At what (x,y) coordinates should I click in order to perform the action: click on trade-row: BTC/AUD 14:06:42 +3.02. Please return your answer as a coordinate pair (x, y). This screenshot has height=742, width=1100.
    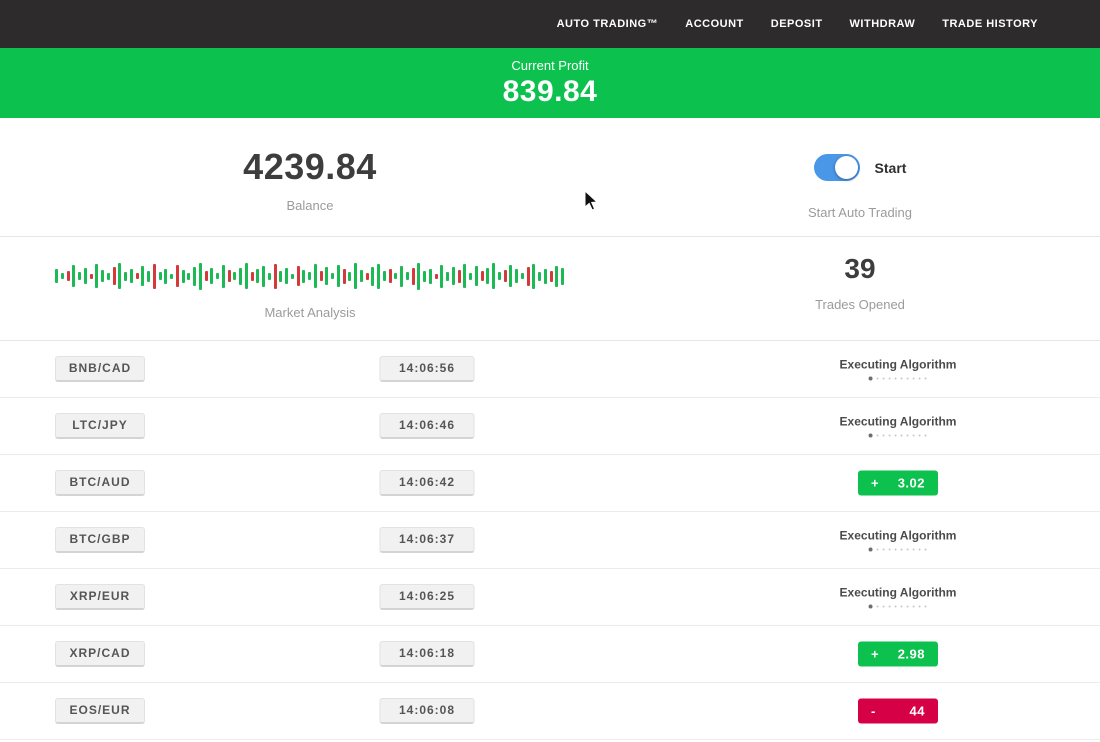
    Looking at the image, I should click on (550, 483).